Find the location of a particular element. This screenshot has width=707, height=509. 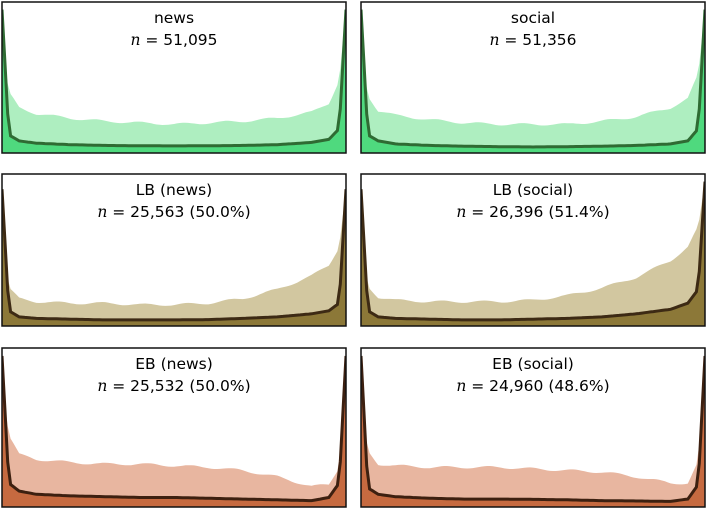

panel-title: LB (news) is located at coordinates (174, 190).